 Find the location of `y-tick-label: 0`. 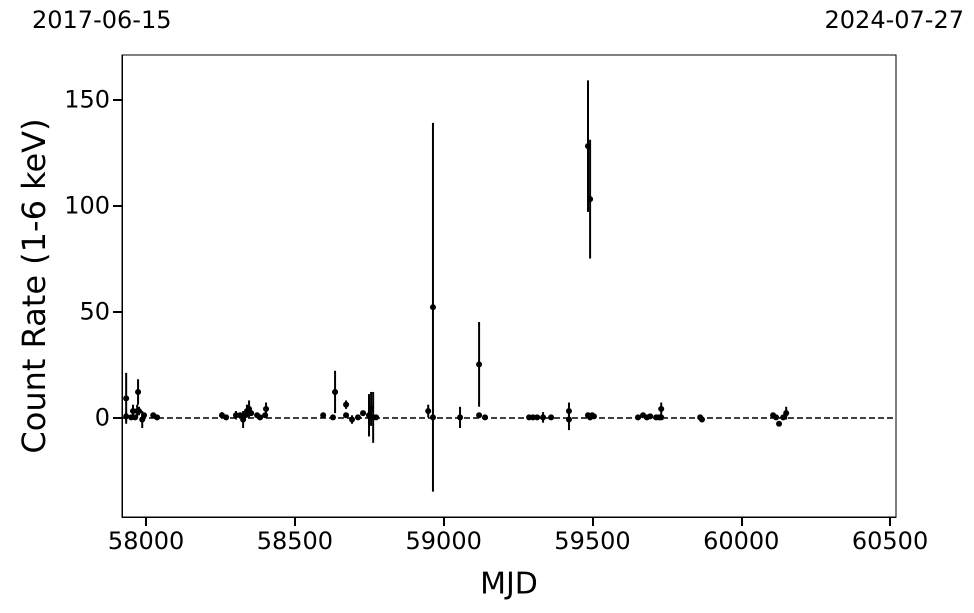

y-tick-label: 0 is located at coordinates (102, 417).